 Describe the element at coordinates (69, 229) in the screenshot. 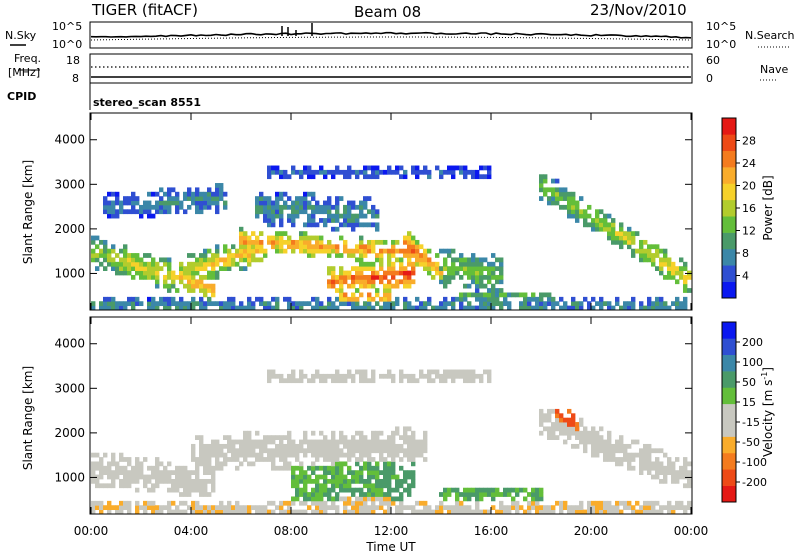

I see `power-ytick-label: 2000` at that location.